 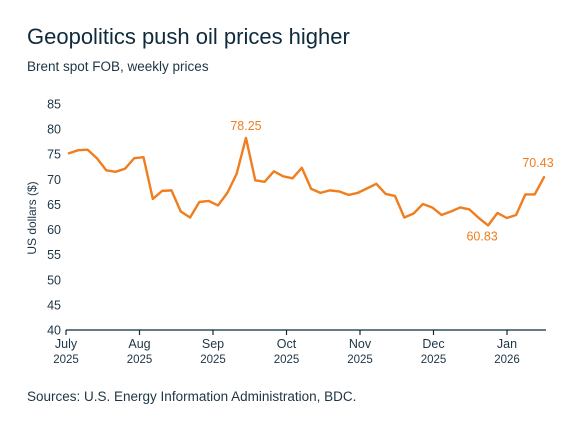 What do you see at coordinates (360, 360) in the screenshot?
I see `x-tick-label-year-4: 2025` at bounding box center [360, 360].